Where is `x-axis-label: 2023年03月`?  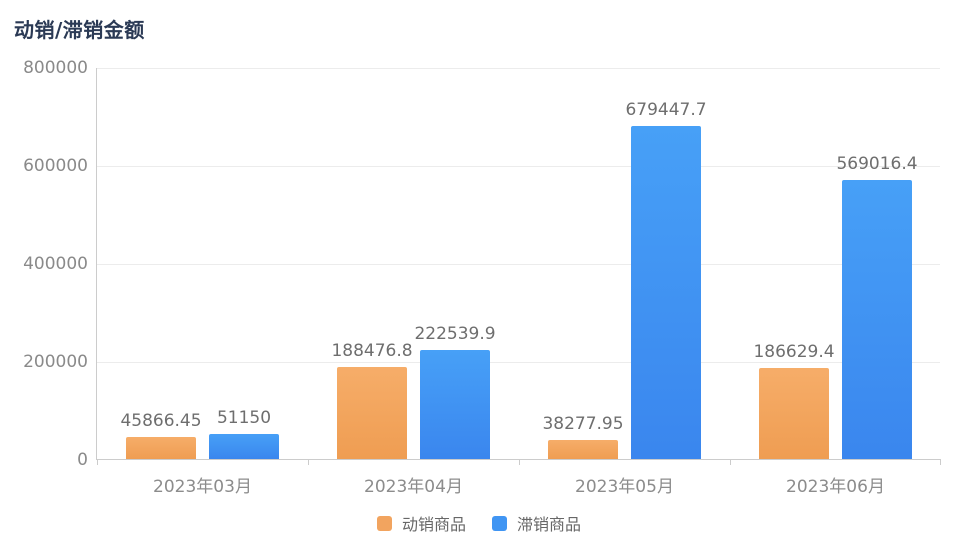
x-axis-label: 2023年03月 is located at coordinates (202, 487).